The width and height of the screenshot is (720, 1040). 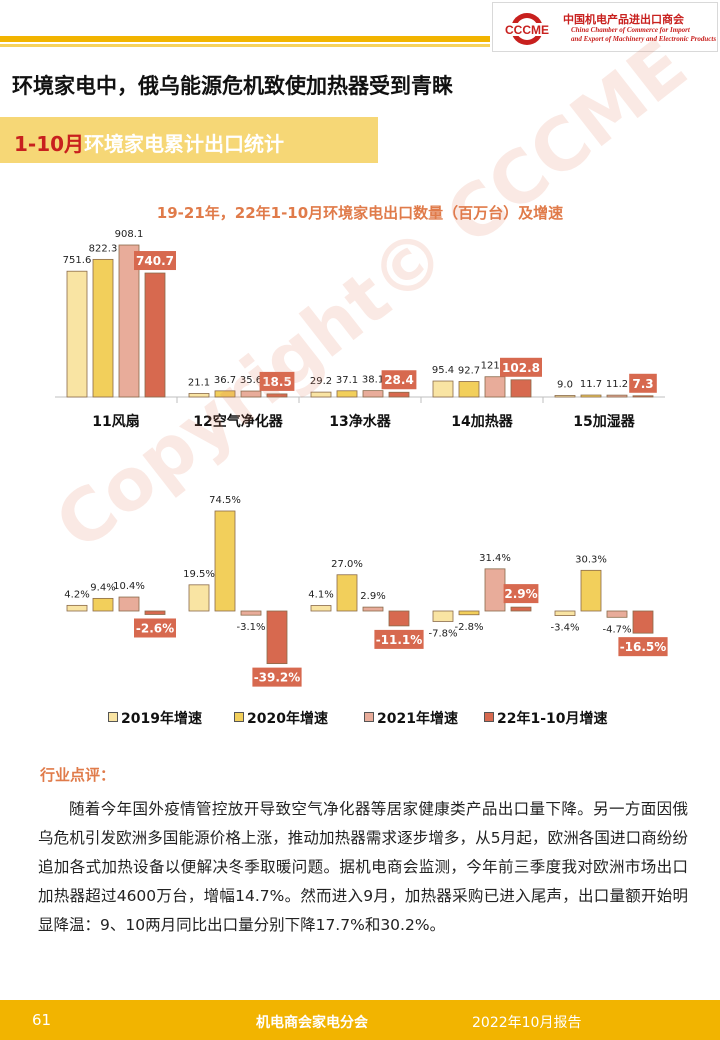 What do you see at coordinates (102, 587) in the screenshot?
I see `chart2-value-label: 9.4%` at bounding box center [102, 587].